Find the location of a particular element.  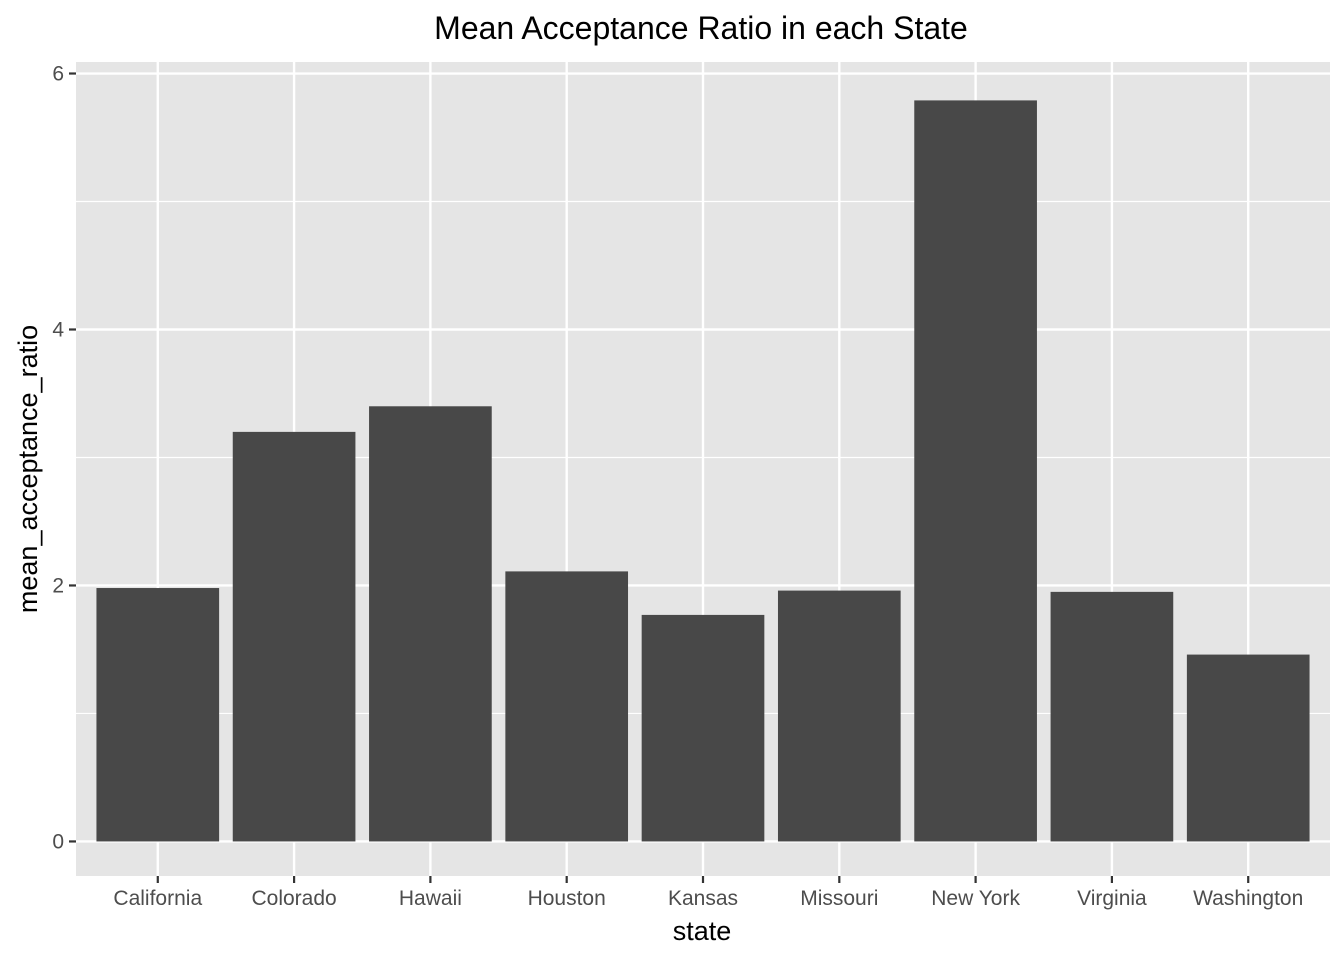

x-tick-label: Washington is located at coordinates (1248, 898).